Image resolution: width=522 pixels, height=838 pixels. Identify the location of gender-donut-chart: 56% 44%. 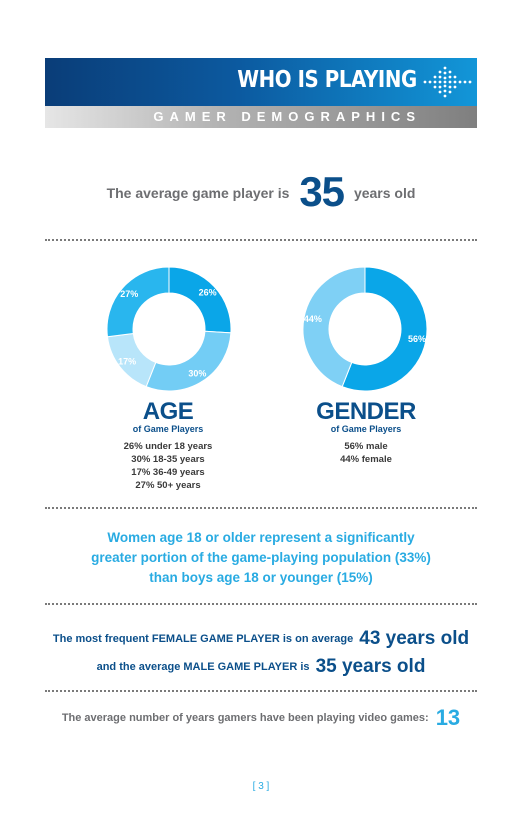
(365, 329).